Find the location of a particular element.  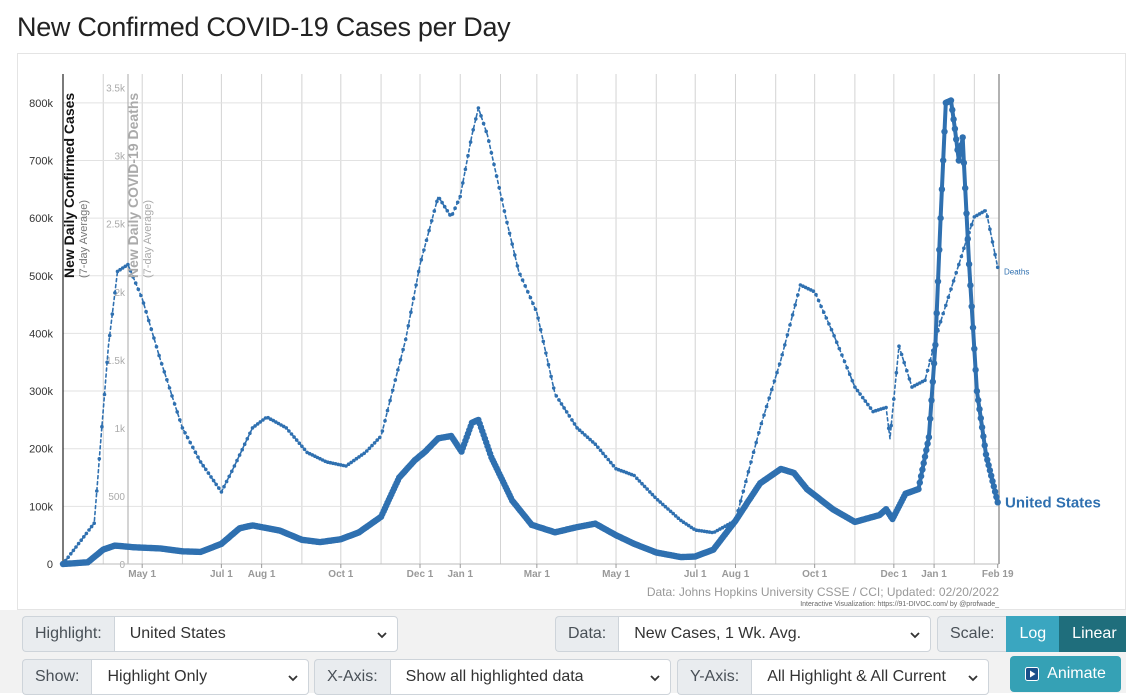

data-select: New Cases, 1 Wk. Avg. is located at coordinates (774, 634).